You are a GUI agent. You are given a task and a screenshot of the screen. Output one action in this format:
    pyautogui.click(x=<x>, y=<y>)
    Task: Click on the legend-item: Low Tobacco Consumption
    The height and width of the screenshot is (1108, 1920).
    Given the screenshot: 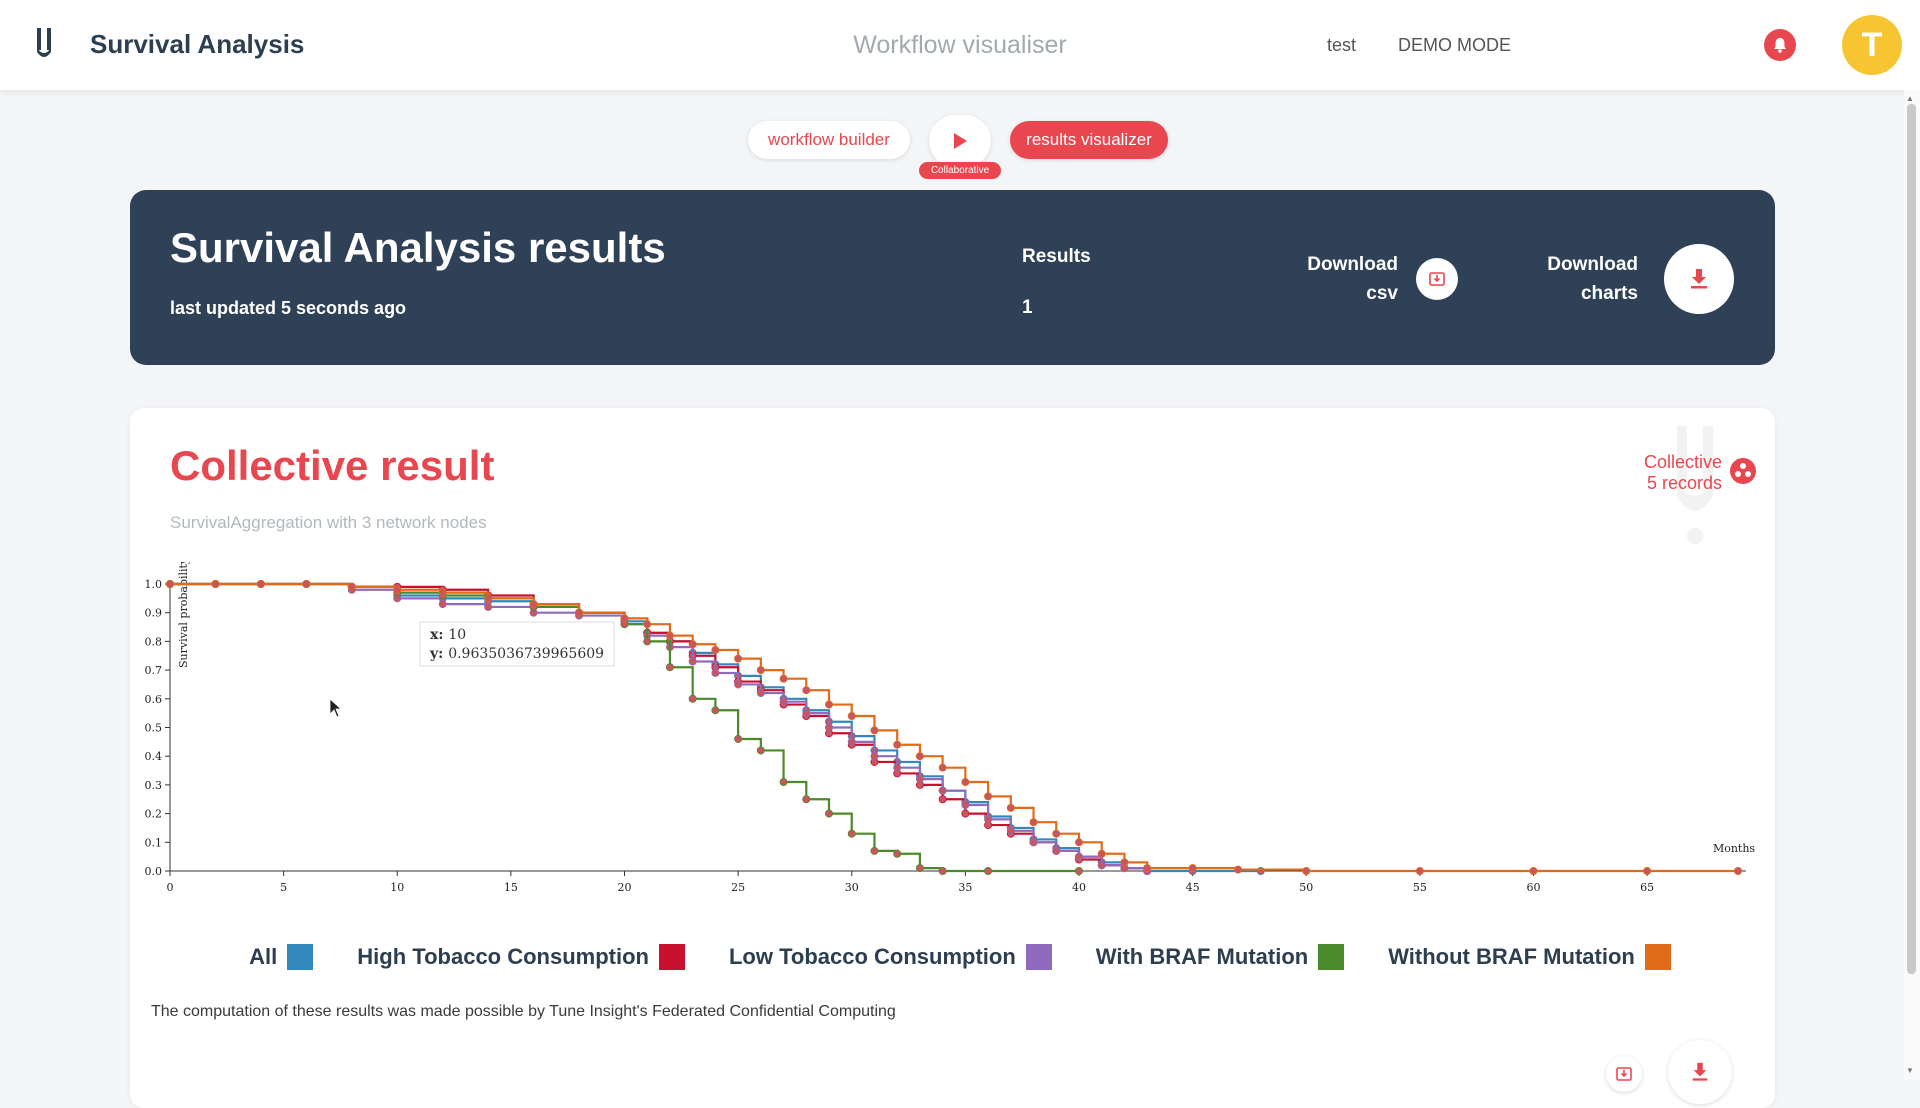 What is the action you would take?
    pyautogui.click(x=890, y=957)
    